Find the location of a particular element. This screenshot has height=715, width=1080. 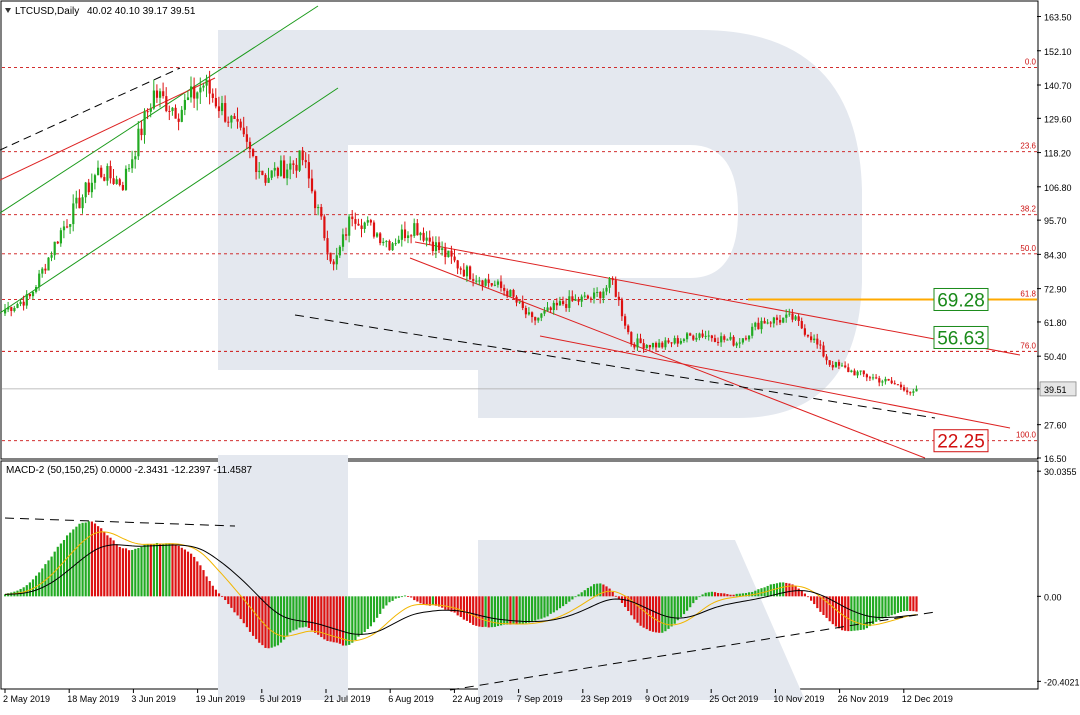

fib-level-label: 100.0 is located at coordinates (1026, 435).